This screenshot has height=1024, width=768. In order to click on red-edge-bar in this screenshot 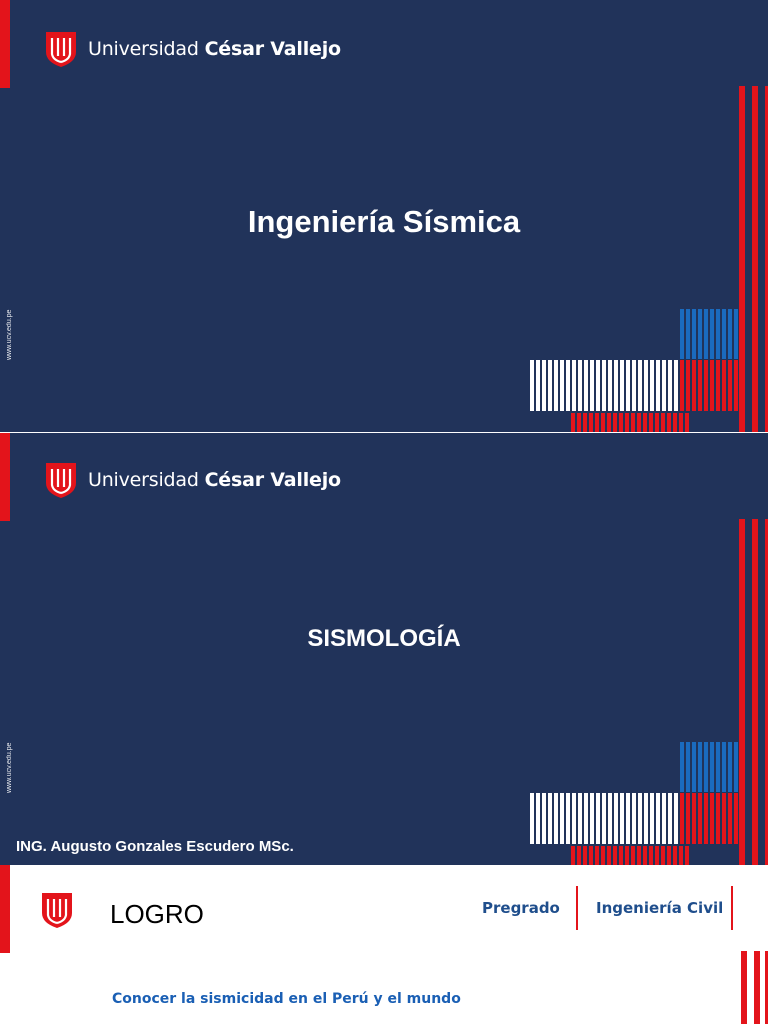, I will do `click(5, 909)`.